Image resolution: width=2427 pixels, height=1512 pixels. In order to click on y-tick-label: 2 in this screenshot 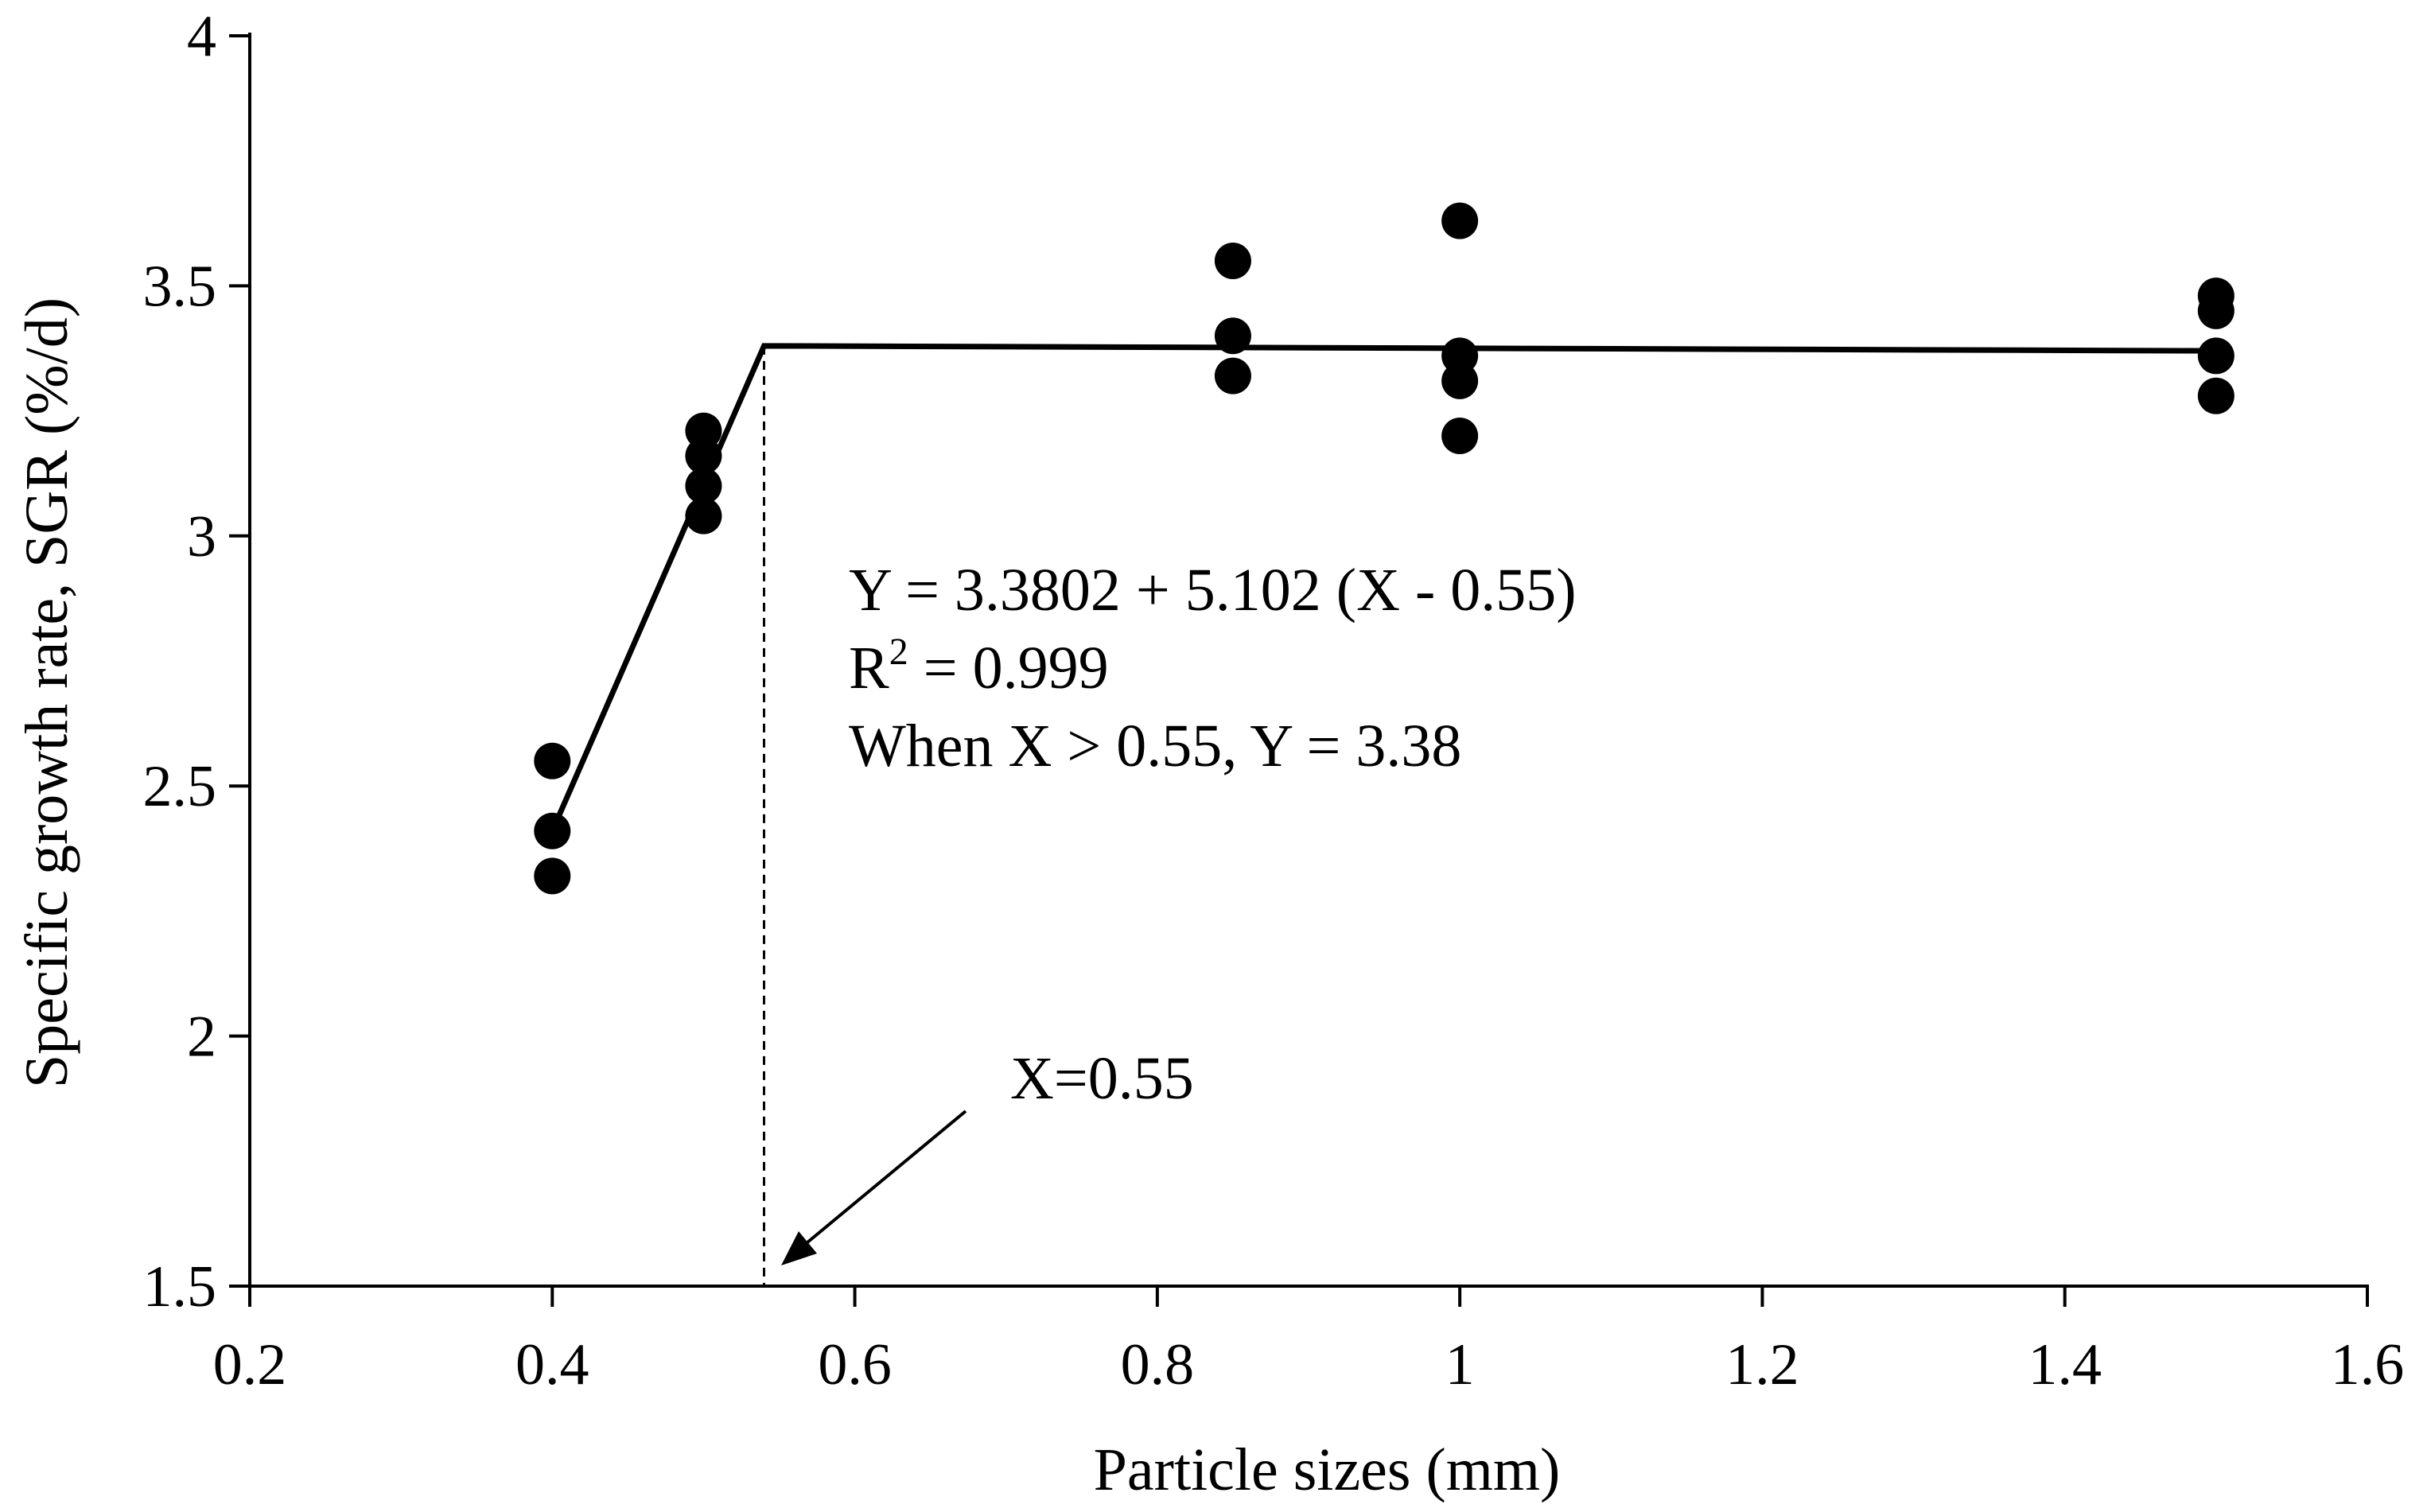, I will do `click(201, 1037)`.